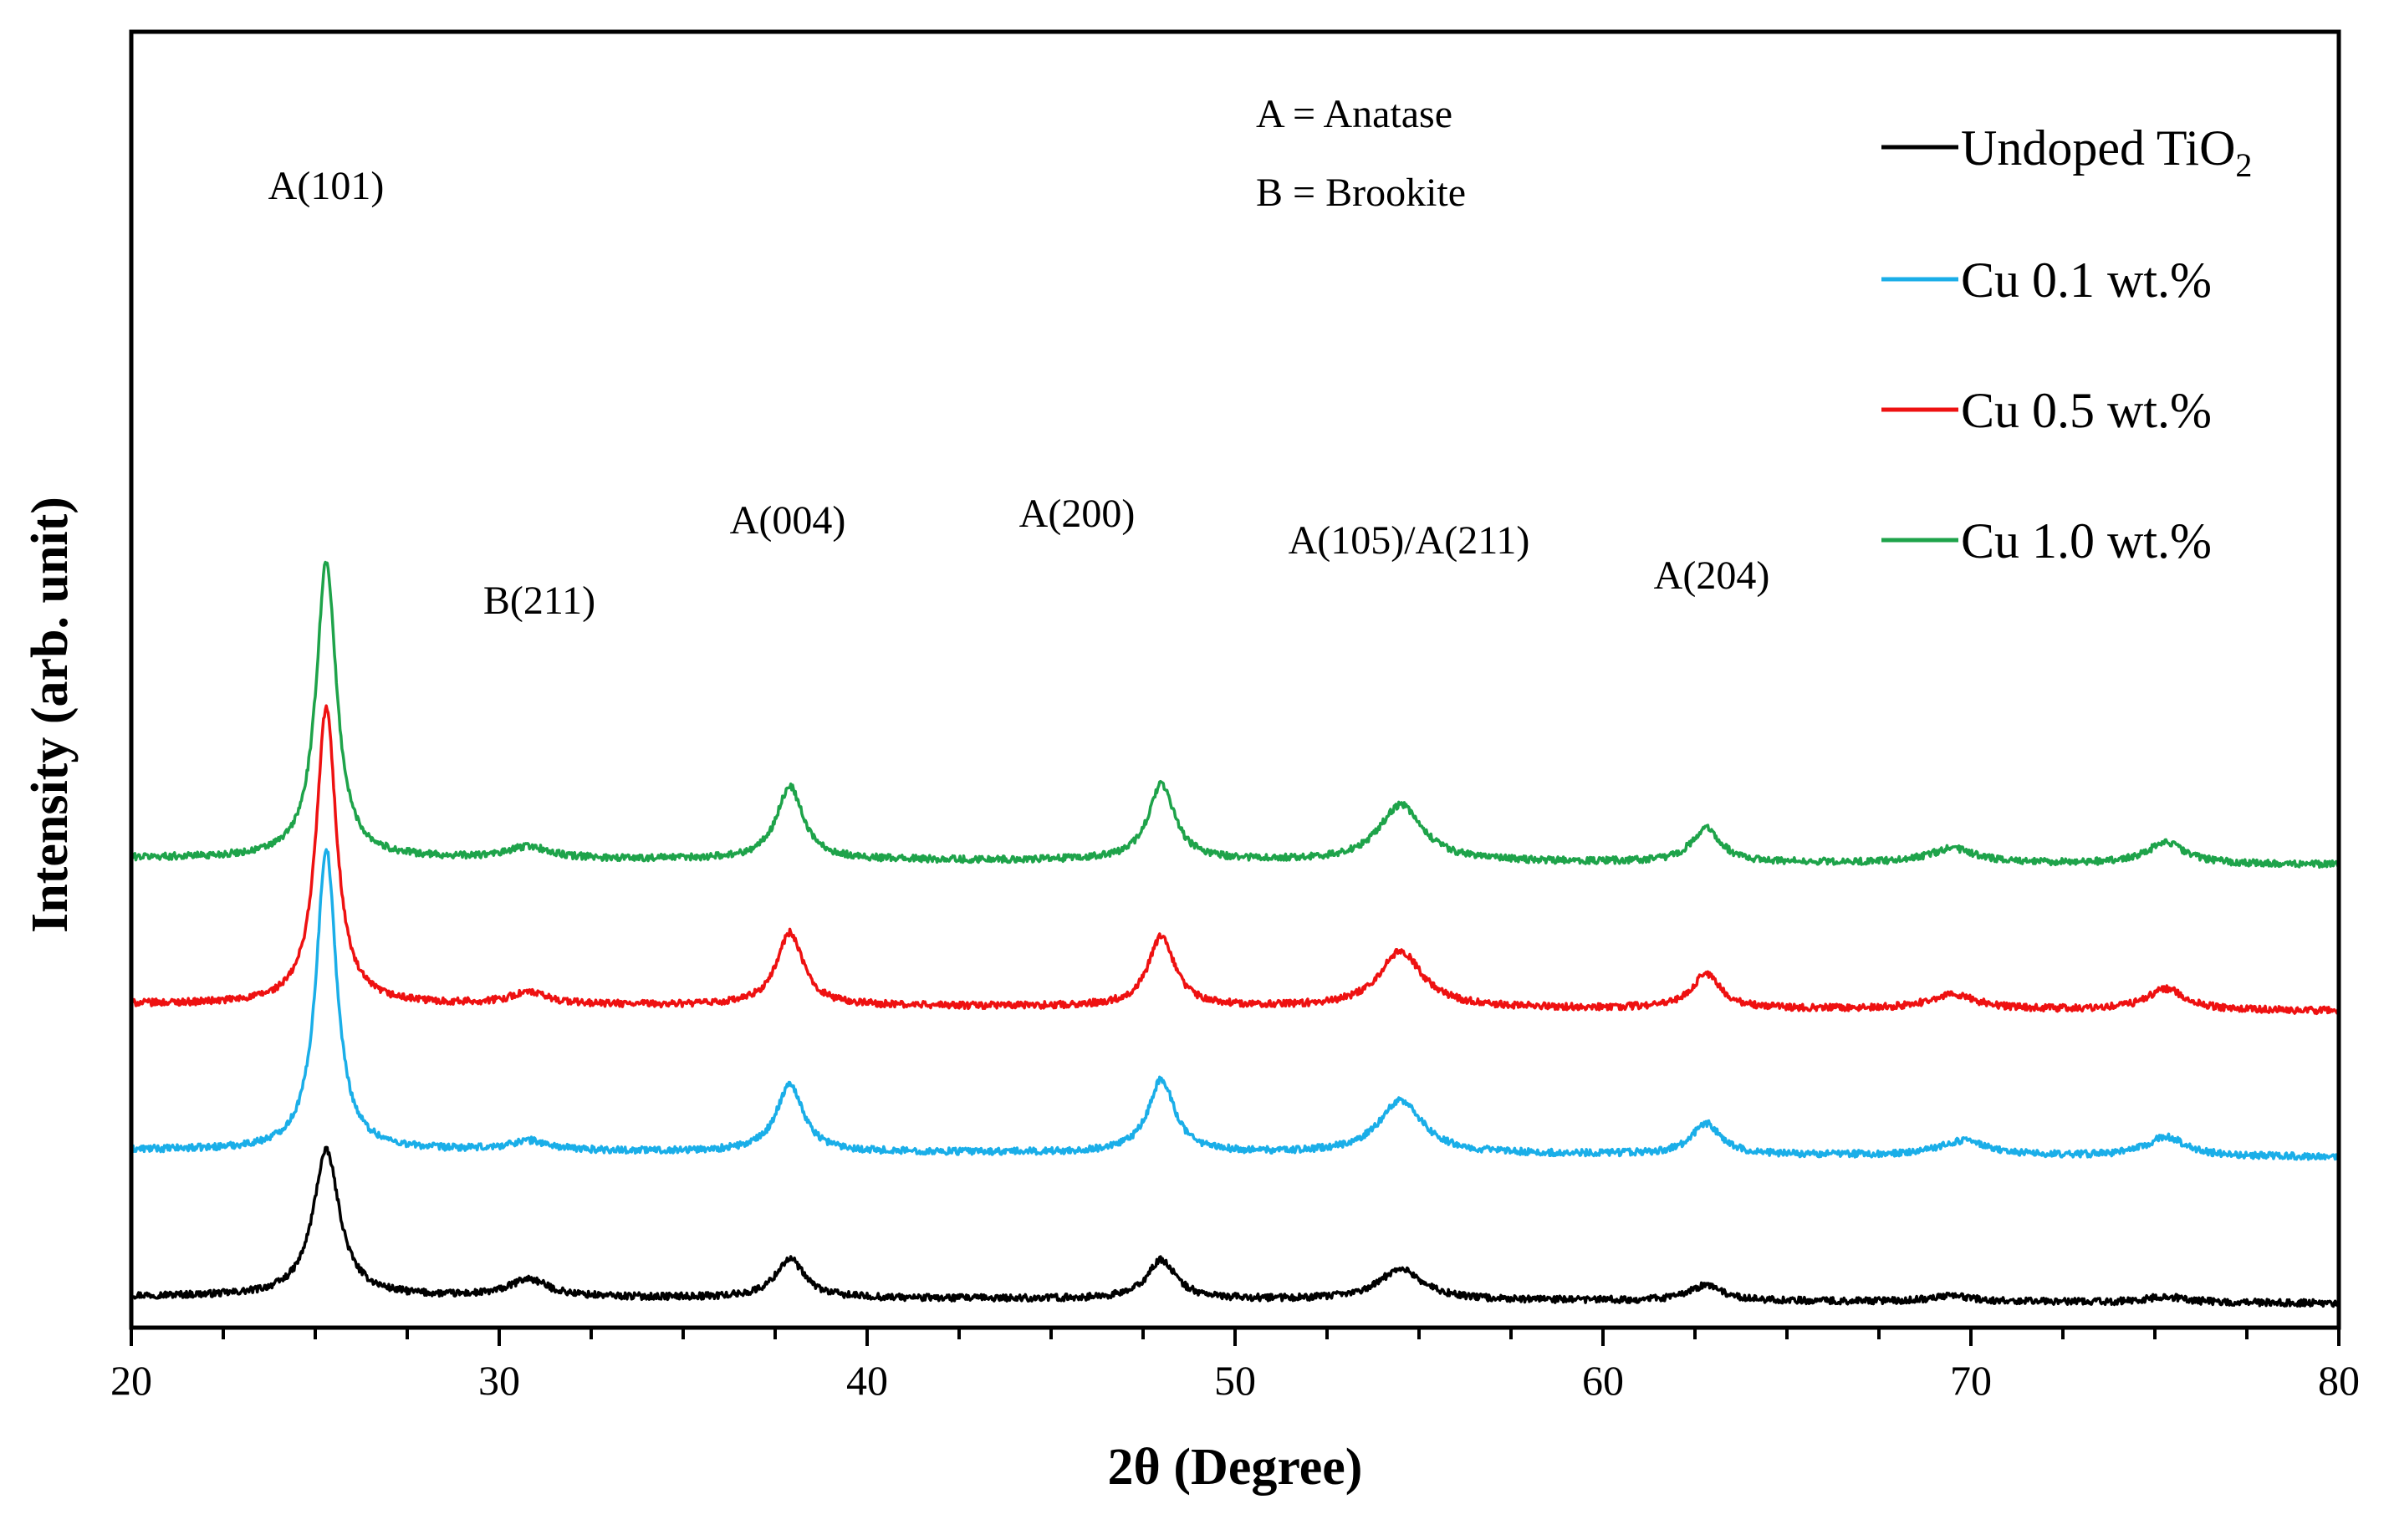 The width and height of the screenshot is (2389, 1540). What do you see at coordinates (2086, 280) in the screenshot?
I see `legend-label-cu-0-1: Cu 0.1 wt.%` at bounding box center [2086, 280].